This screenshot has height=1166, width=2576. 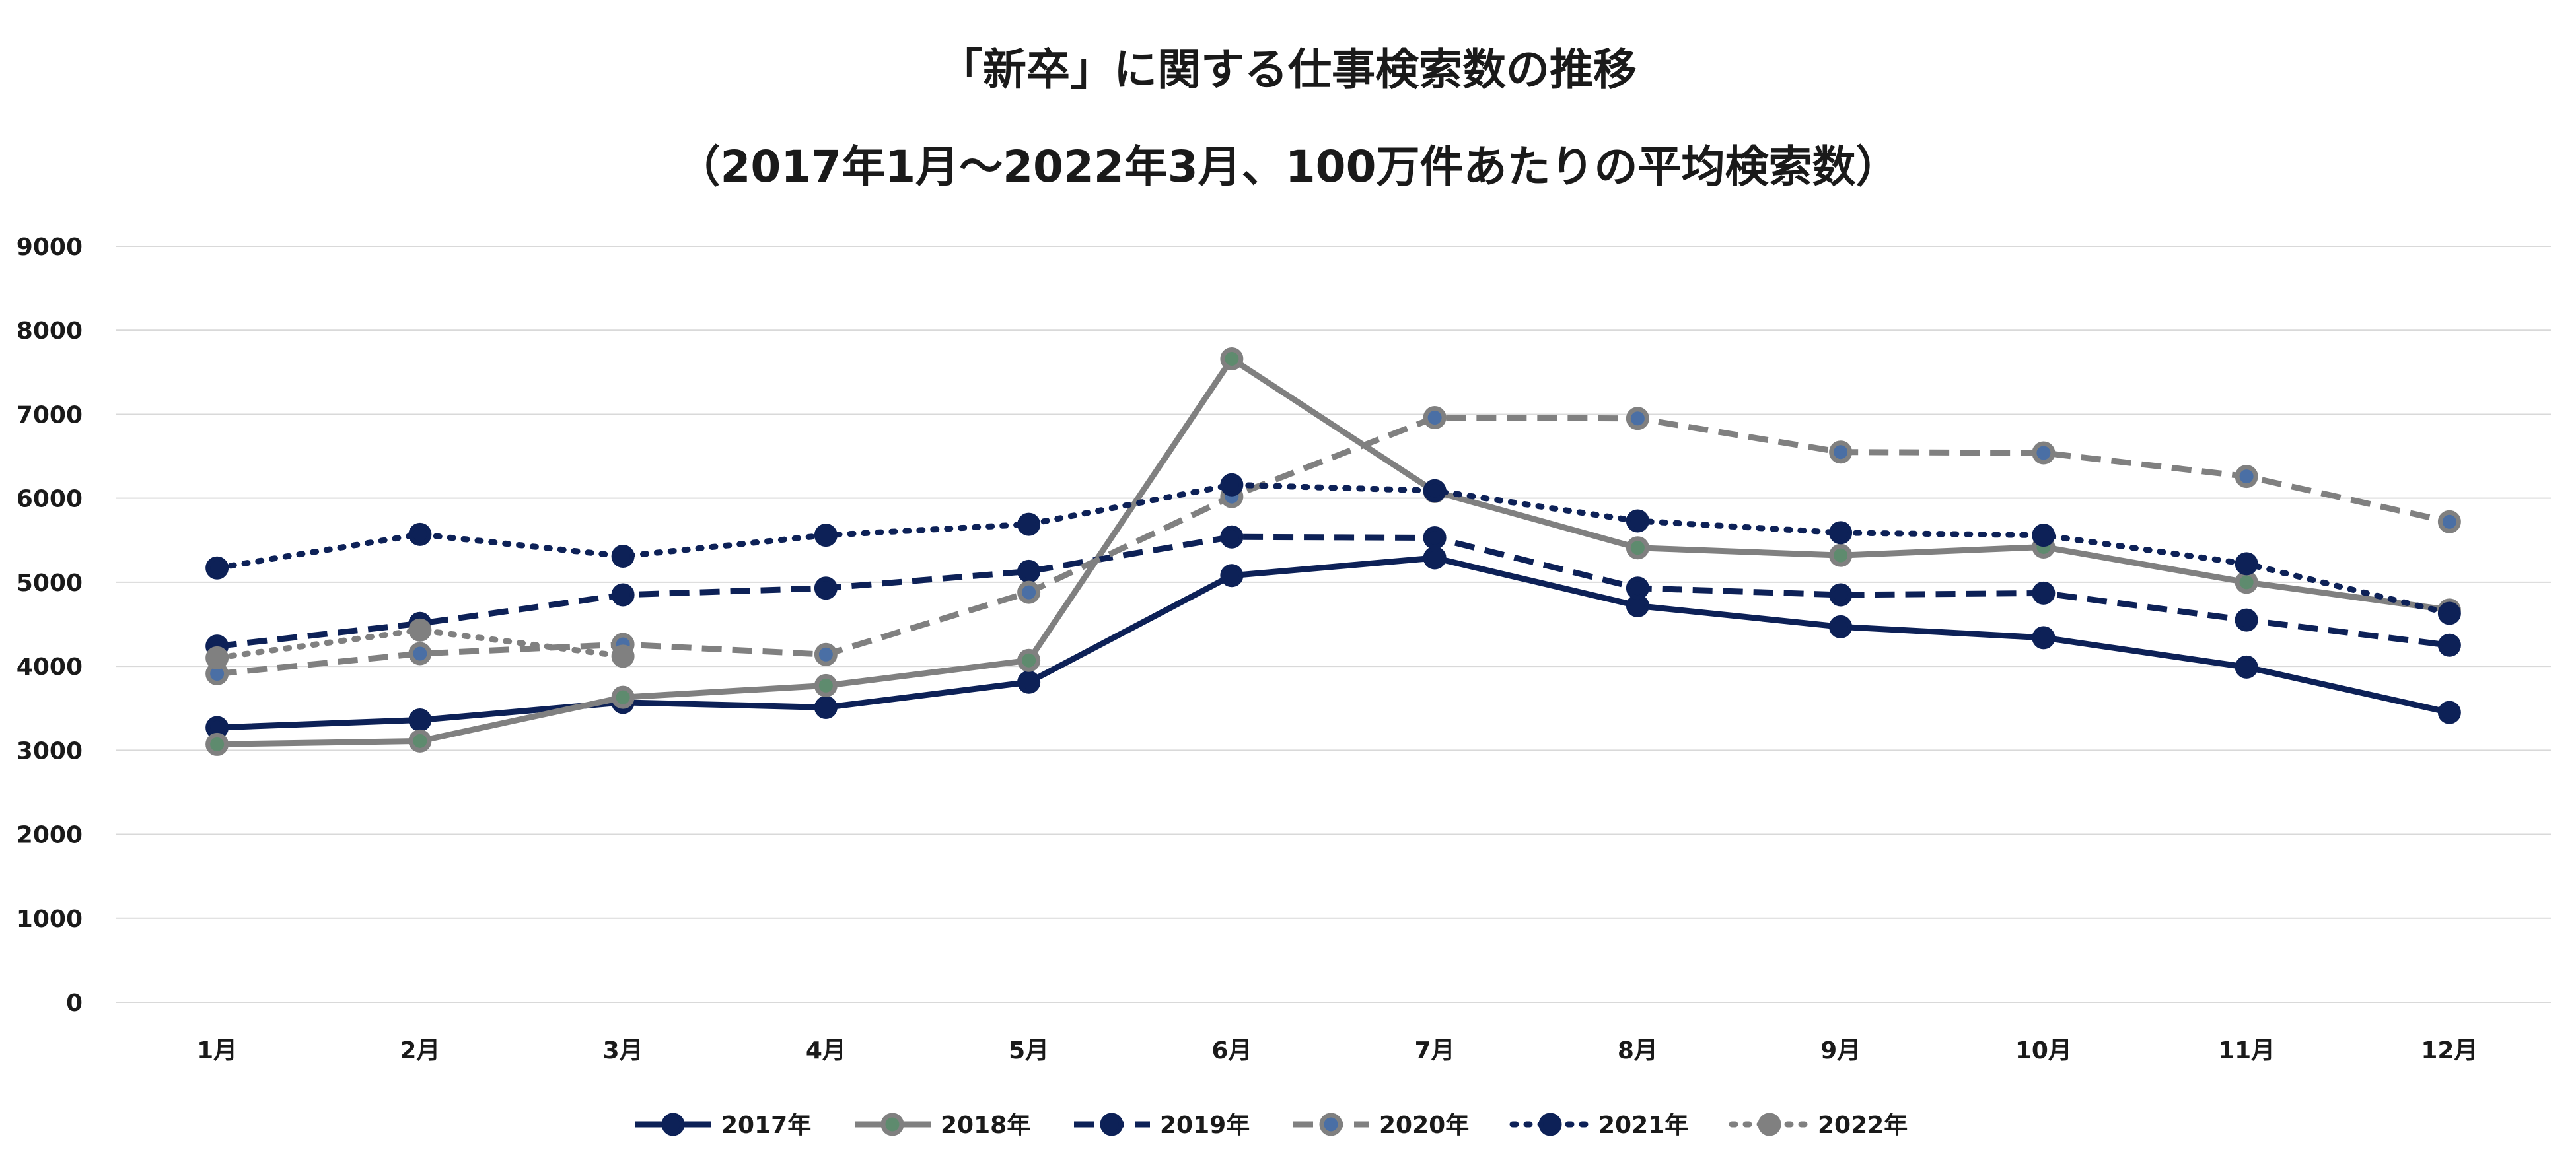 What do you see at coordinates (50, 248) in the screenshot?
I see `y-tick-label: 9000` at bounding box center [50, 248].